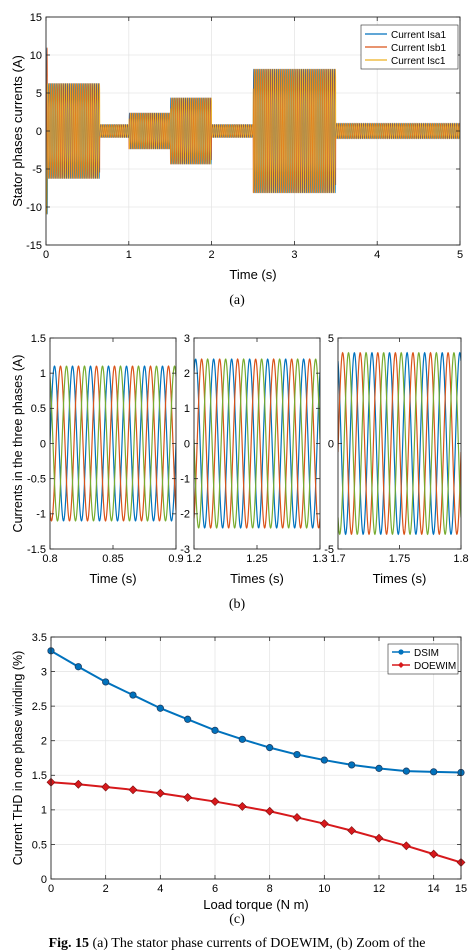  What do you see at coordinates (44, 811) in the screenshot?
I see `panel-c-y-tick-label: 1` at bounding box center [44, 811].